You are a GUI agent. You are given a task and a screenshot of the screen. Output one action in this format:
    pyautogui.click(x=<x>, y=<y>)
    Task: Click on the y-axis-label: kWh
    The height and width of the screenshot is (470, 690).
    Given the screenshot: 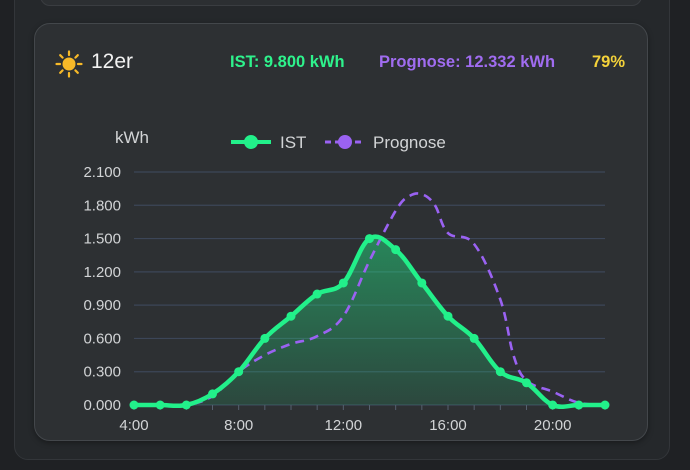 What is the action you would take?
    pyautogui.click(x=132, y=137)
    